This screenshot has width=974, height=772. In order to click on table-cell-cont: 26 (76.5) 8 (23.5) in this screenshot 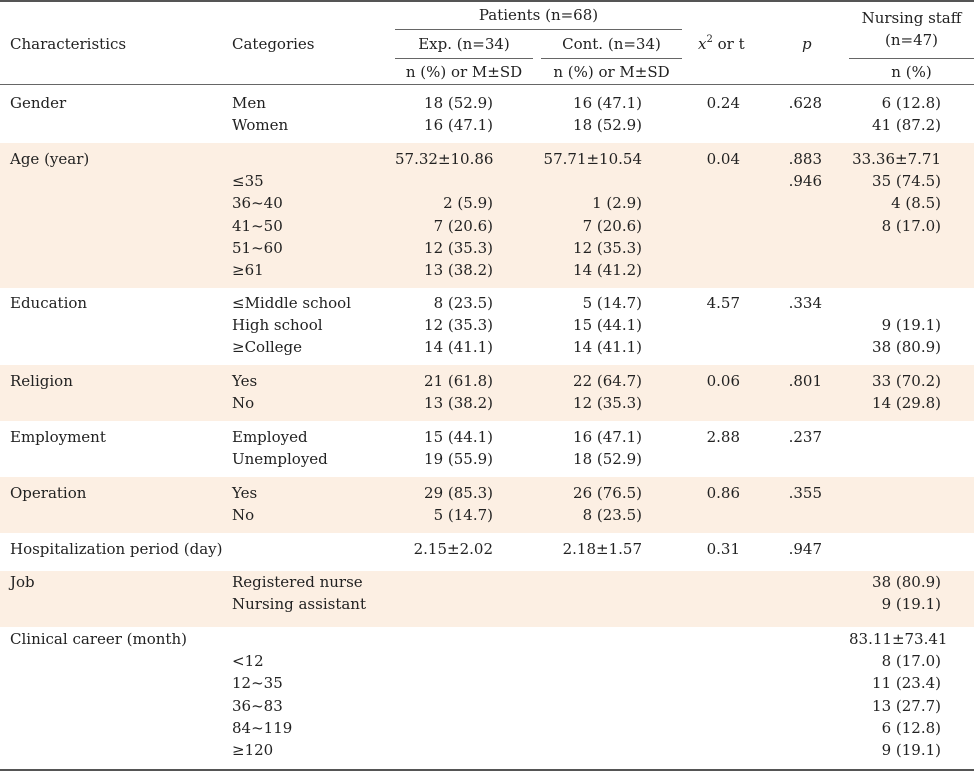, I will do `click(607, 504)`.